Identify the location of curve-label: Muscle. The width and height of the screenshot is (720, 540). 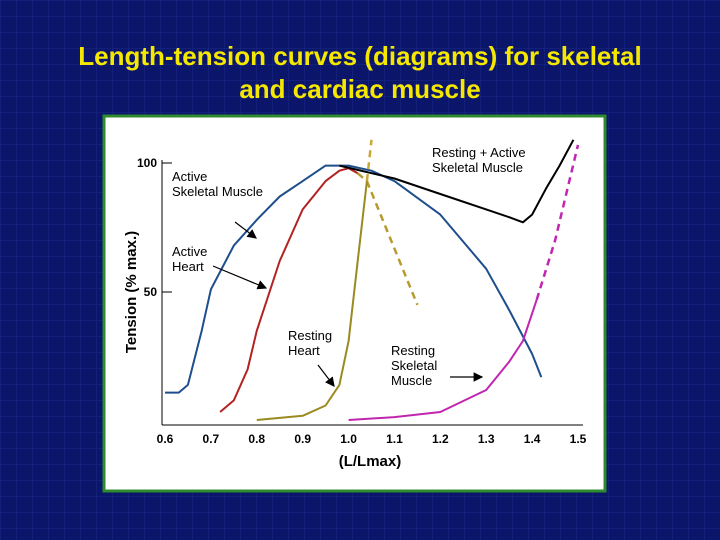
(411, 380).